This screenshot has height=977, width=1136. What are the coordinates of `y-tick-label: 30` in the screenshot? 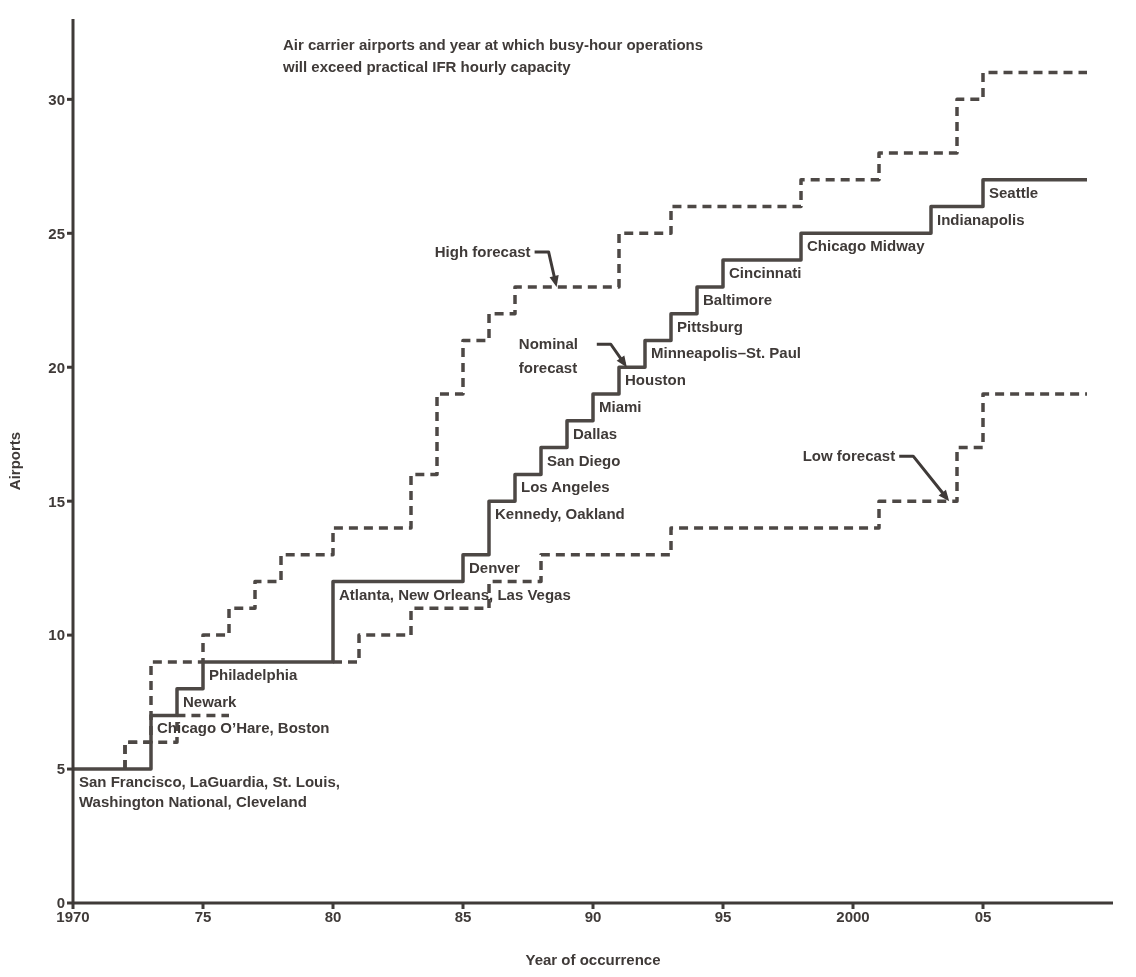 It's located at (56, 99).